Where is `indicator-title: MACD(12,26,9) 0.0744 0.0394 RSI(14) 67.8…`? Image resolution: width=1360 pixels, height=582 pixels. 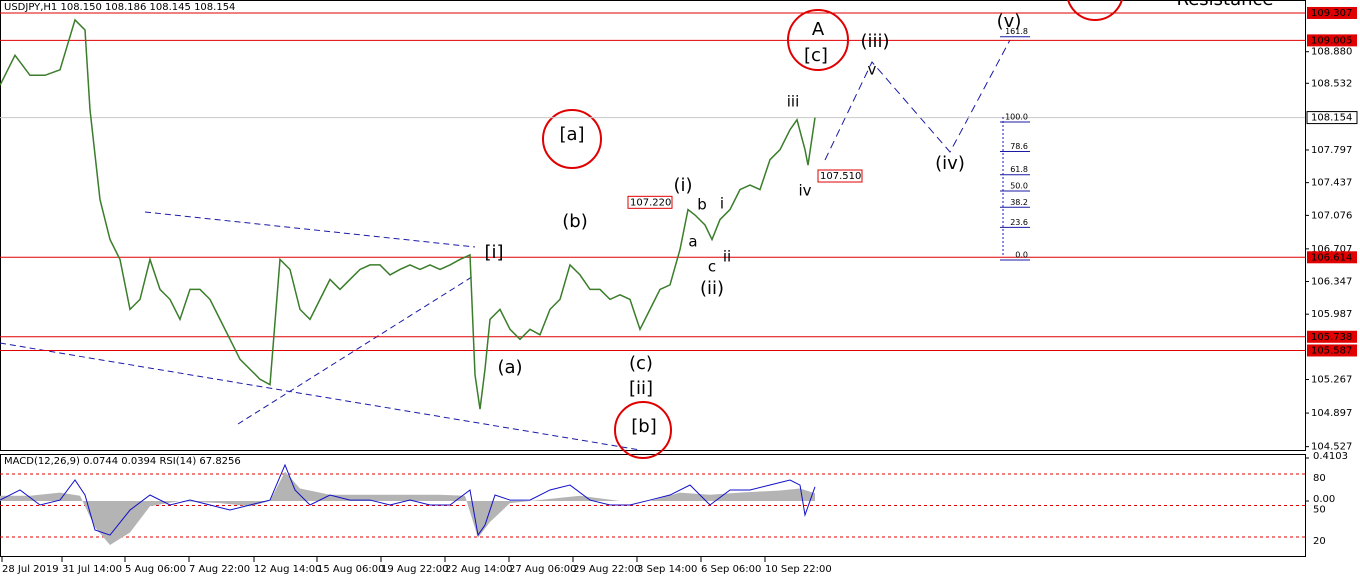
indicator-title: MACD(12,26,9) 0.0744 0.0394 RSI(14) 67.8… is located at coordinates (122, 461).